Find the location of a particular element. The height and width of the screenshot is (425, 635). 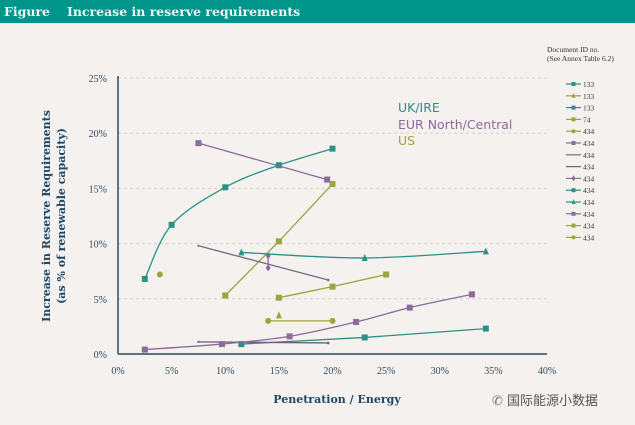

x-tick-label: 10% is located at coordinates (225, 371).